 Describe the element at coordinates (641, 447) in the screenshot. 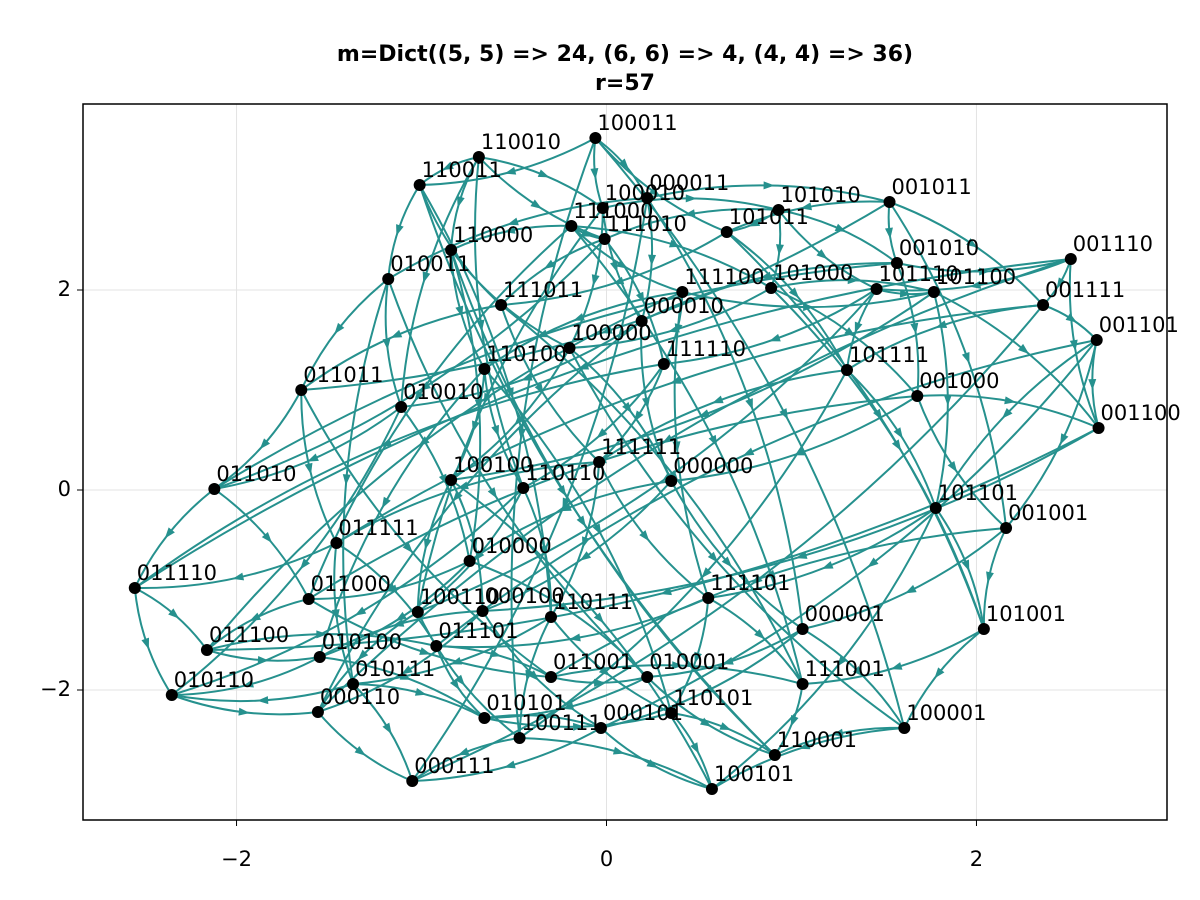

I see `node-label: 111111` at that location.